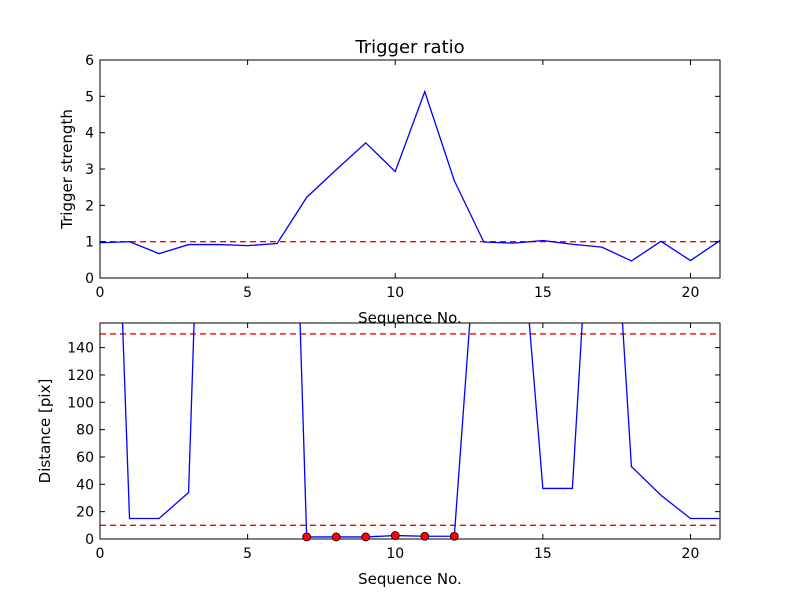 This screenshot has width=800, height=600. What do you see at coordinates (410, 579) in the screenshot?
I see `distance-x-axis-label: Sequence No.` at bounding box center [410, 579].